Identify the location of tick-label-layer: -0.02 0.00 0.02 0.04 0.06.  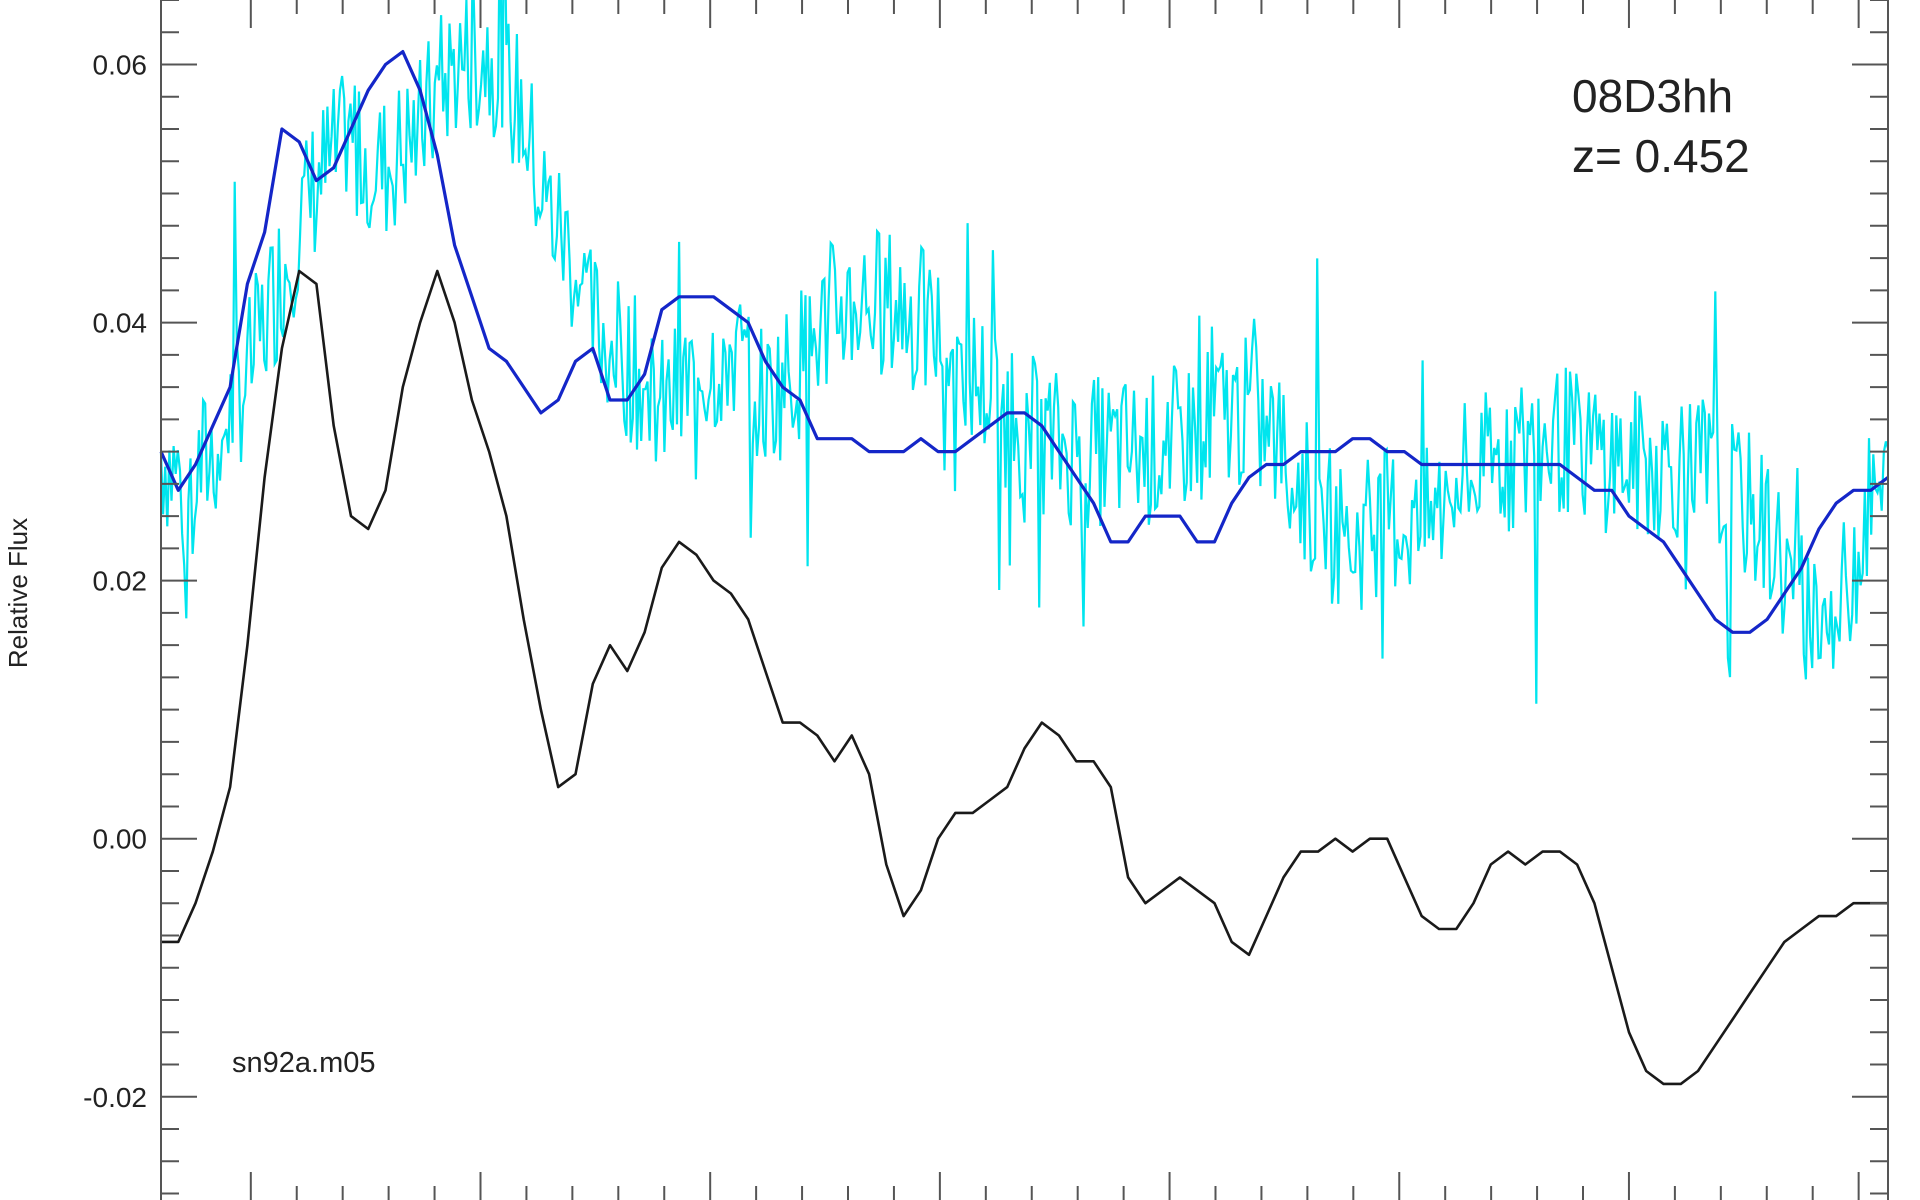
(115, 581).